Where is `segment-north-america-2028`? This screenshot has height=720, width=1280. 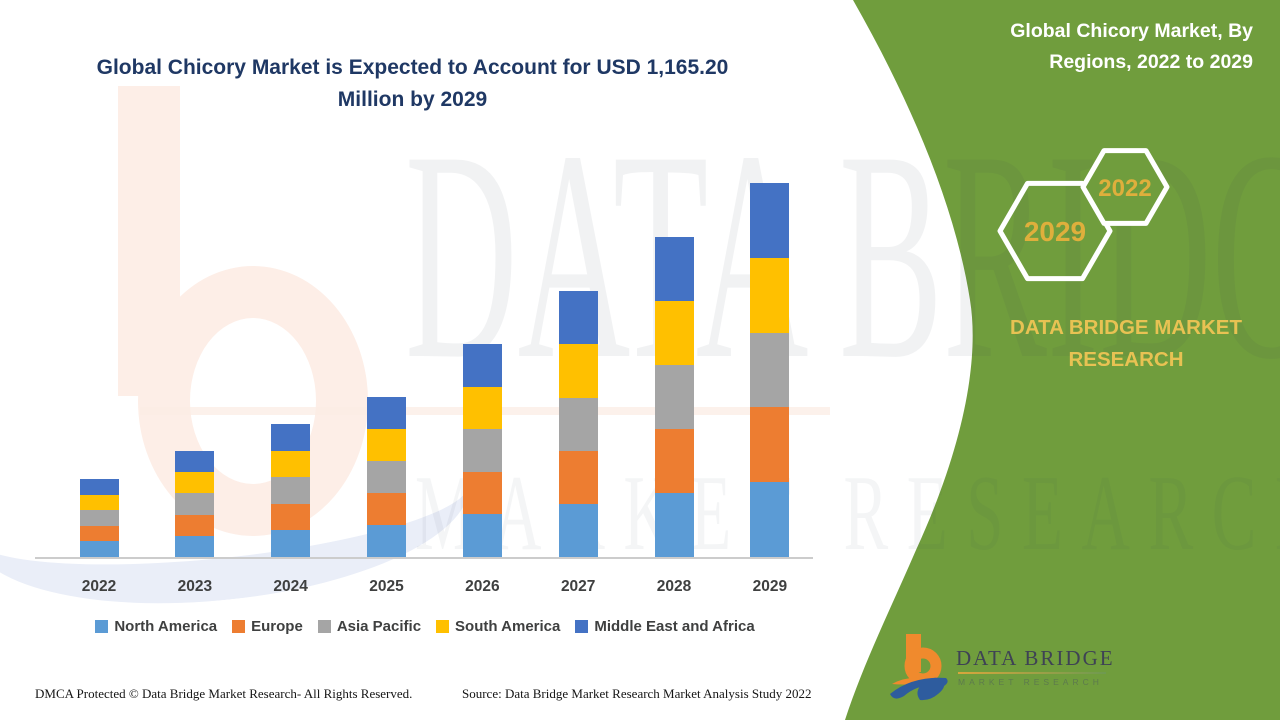 segment-north-america-2028 is located at coordinates (674, 525).